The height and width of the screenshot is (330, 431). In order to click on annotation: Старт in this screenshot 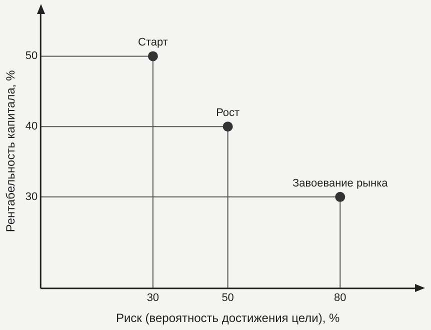, I will do `click(153, 42)`.